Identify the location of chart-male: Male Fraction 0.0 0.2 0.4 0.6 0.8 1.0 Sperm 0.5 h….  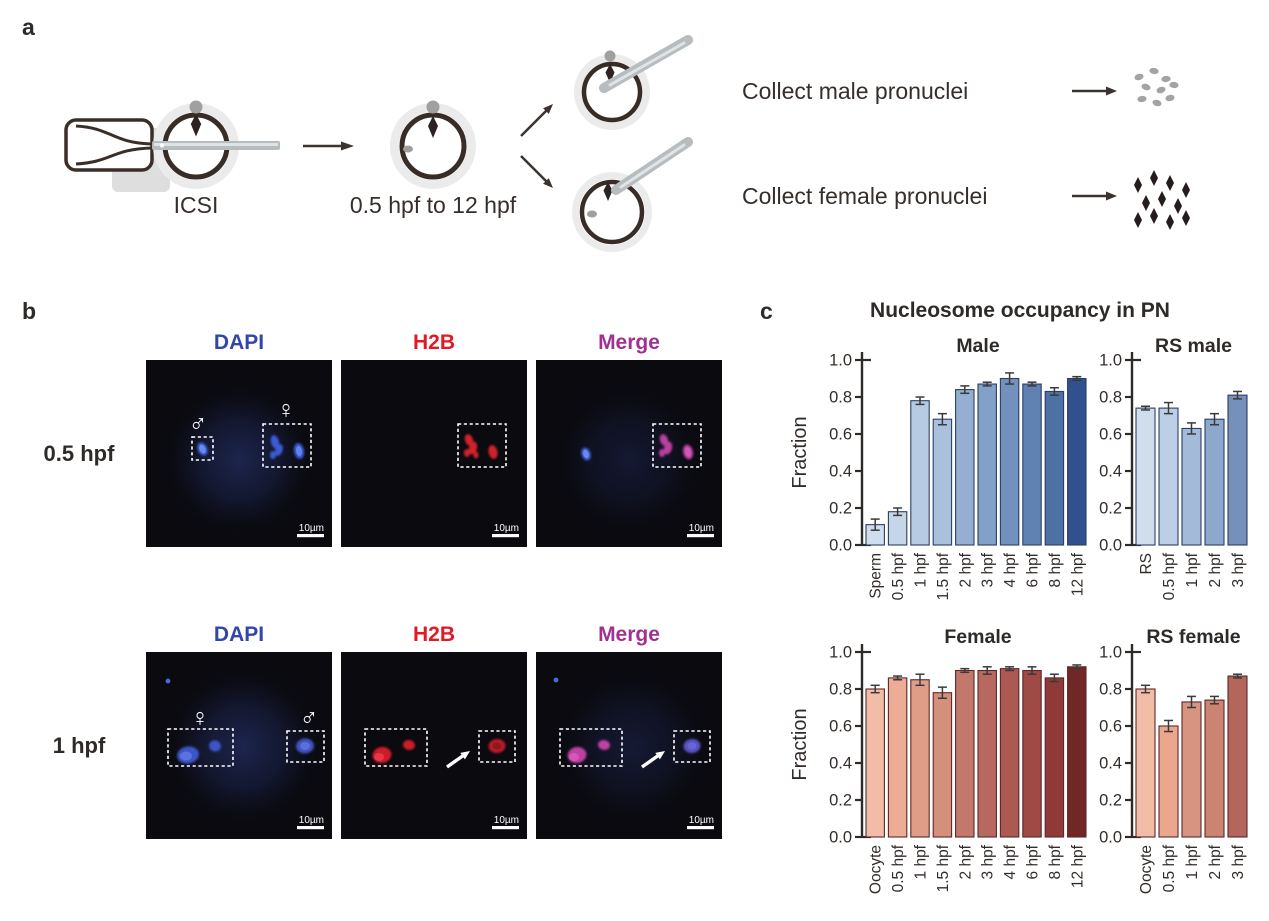
(944, 480).